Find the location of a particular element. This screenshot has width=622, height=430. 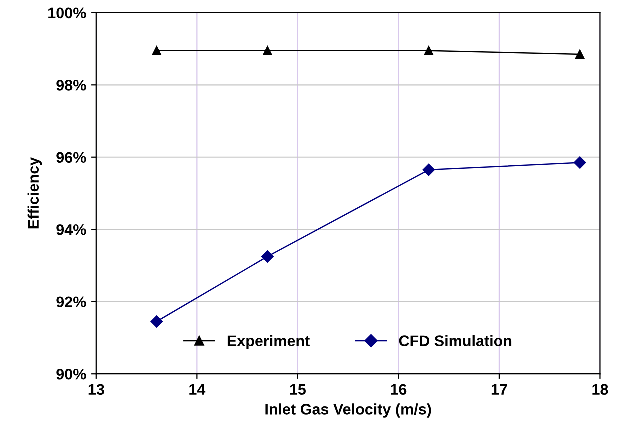

y-tick-label: 94% is located at coordinates (71, 230).